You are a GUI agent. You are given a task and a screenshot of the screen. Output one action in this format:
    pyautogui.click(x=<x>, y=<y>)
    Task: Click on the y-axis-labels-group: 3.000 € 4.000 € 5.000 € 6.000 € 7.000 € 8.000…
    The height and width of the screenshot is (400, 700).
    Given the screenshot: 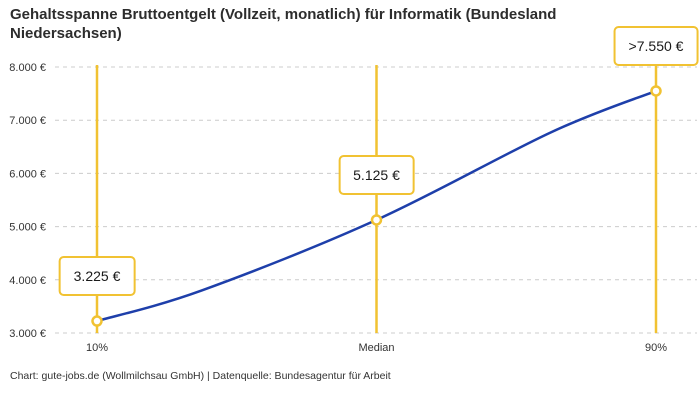 What is the action you would take?
    pyautogui.click(x=27, y=201)
    